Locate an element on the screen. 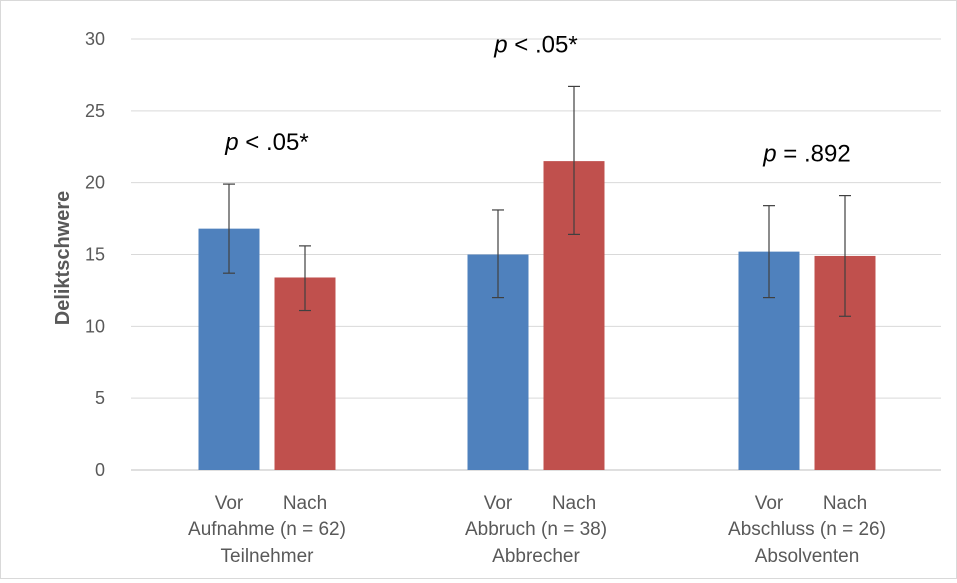  y-tick-label: 20 is located at coordinates (95, 183).